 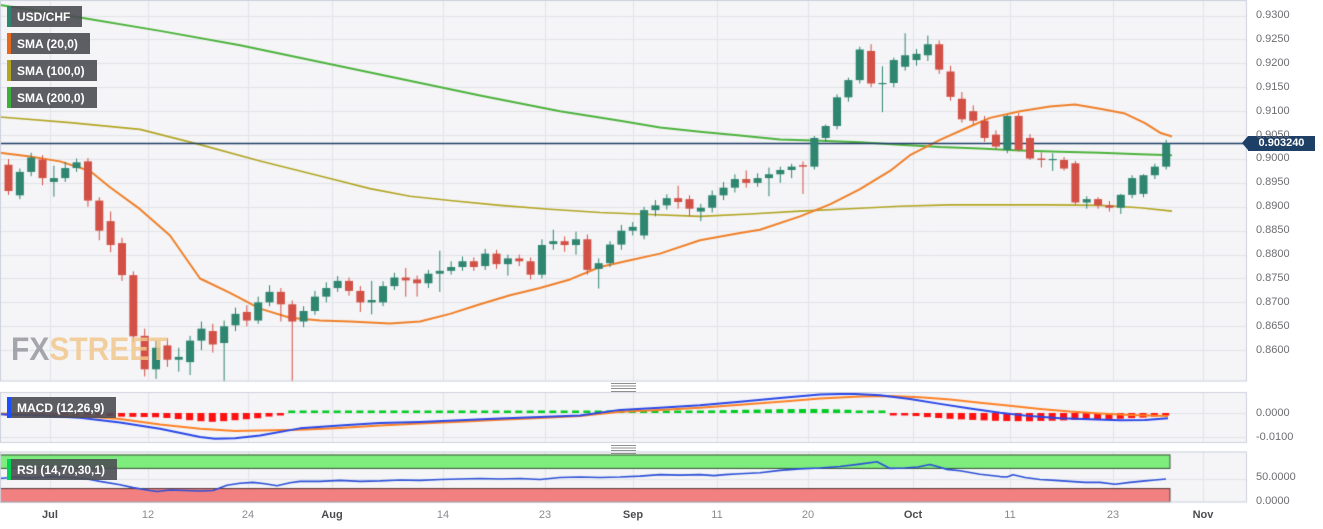 I want to click on legend-item-sma100: SMA (100,0), so click(x=52, y=70).